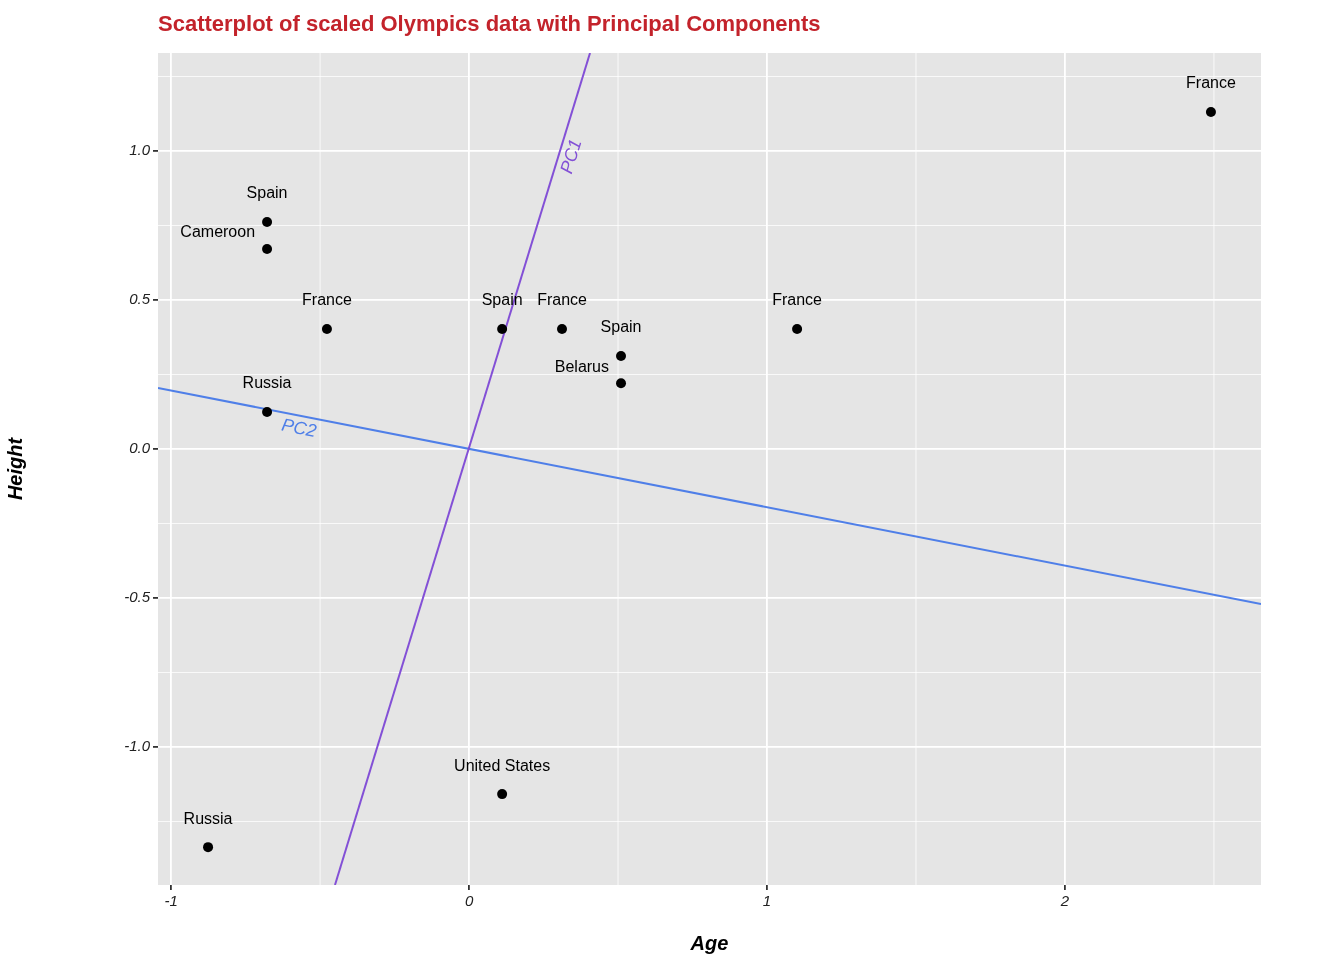 This screenshot has width=1344, height=960. What do you see at coordinates (489, 24) in the screenshot?
I see `chart-title: Scatterplot of scaled Olympics data with Principal Components` at bounding box center [489, 24].